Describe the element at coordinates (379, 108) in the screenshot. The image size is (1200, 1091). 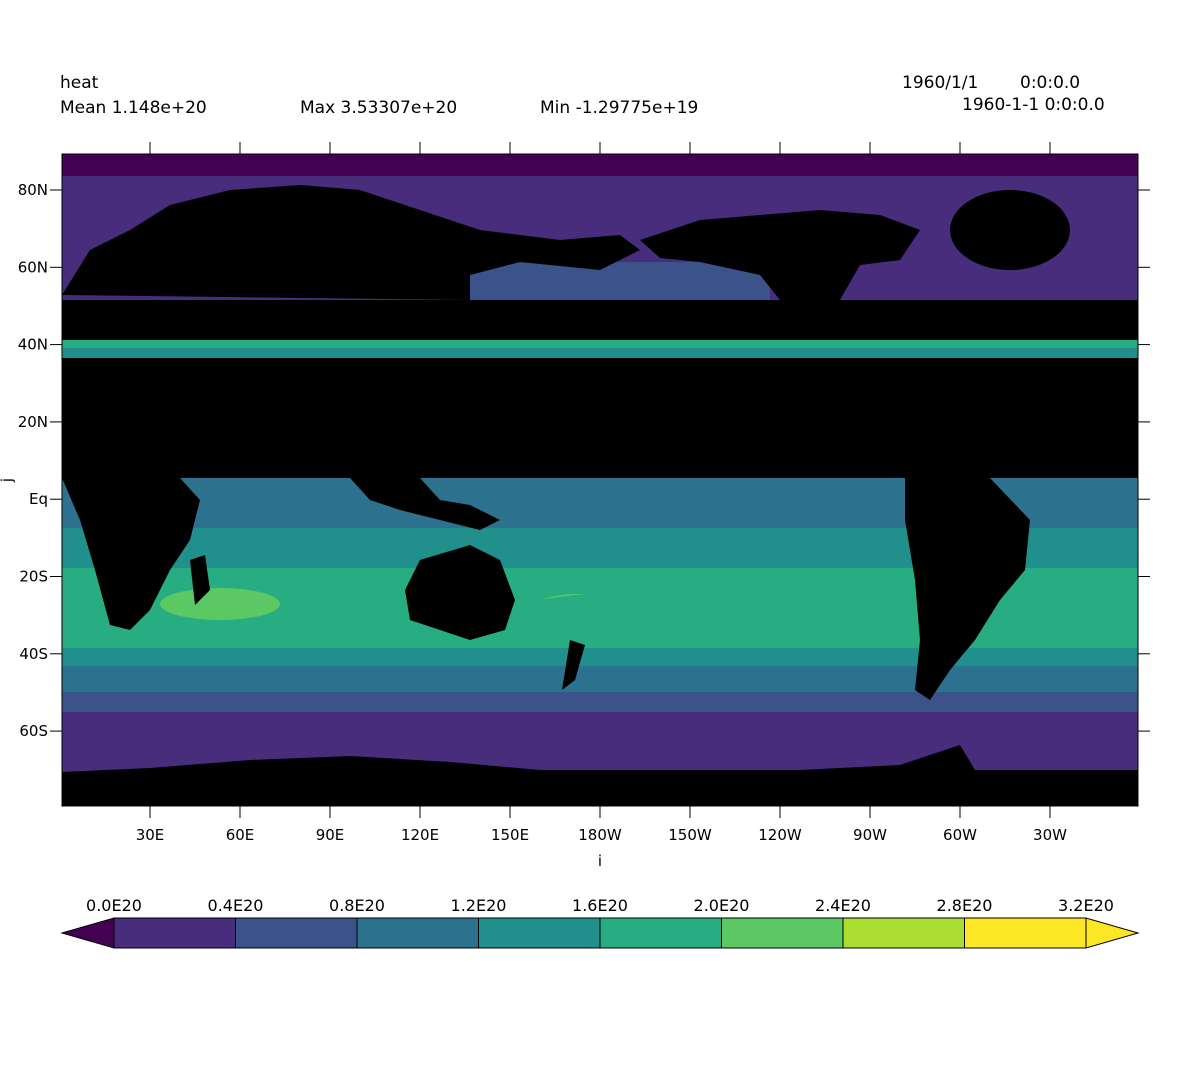
I see `max-value: Max 3.53307e+20` at that location.